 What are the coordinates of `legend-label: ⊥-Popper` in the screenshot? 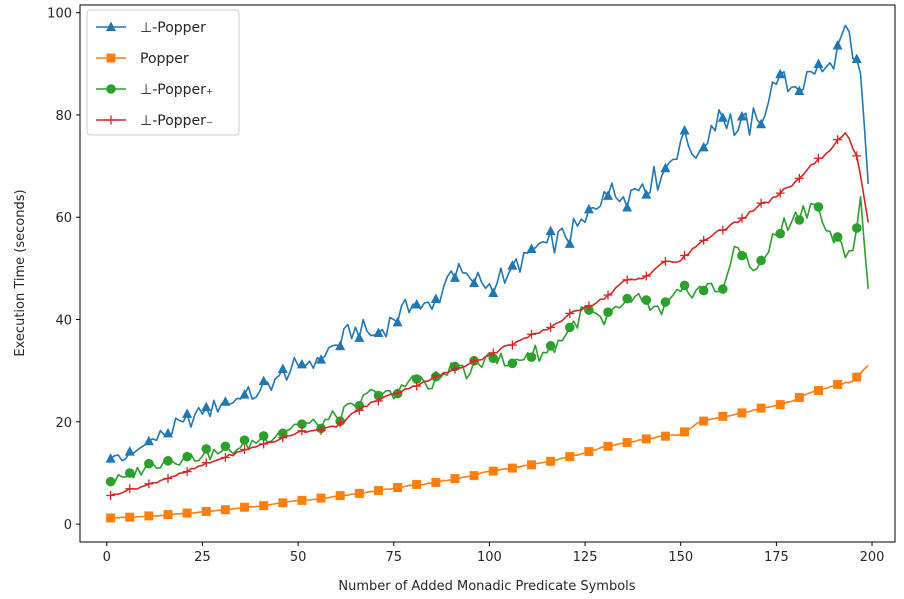 It's located at (173, 28).